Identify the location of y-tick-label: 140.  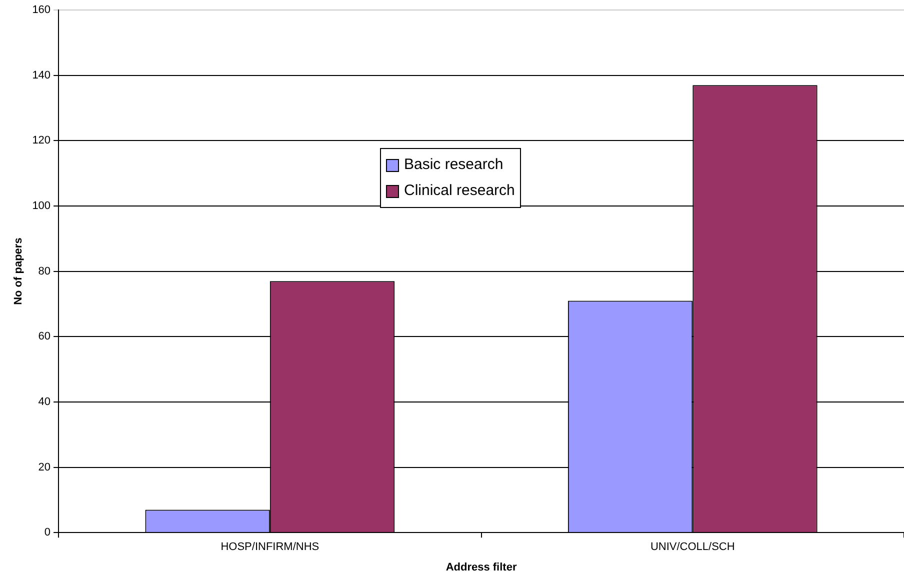
(41, 75).